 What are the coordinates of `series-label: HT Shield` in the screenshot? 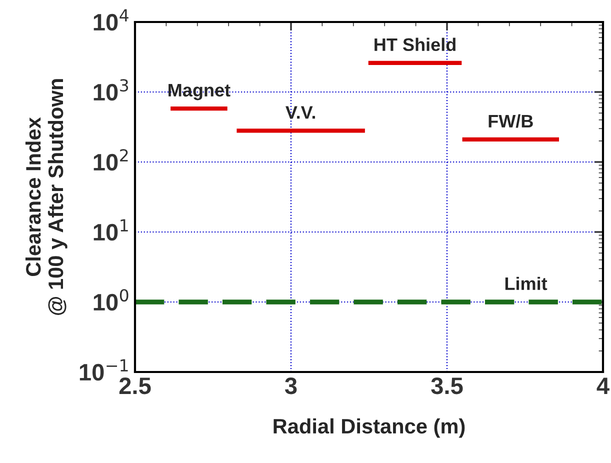 It's located at (415, 45).